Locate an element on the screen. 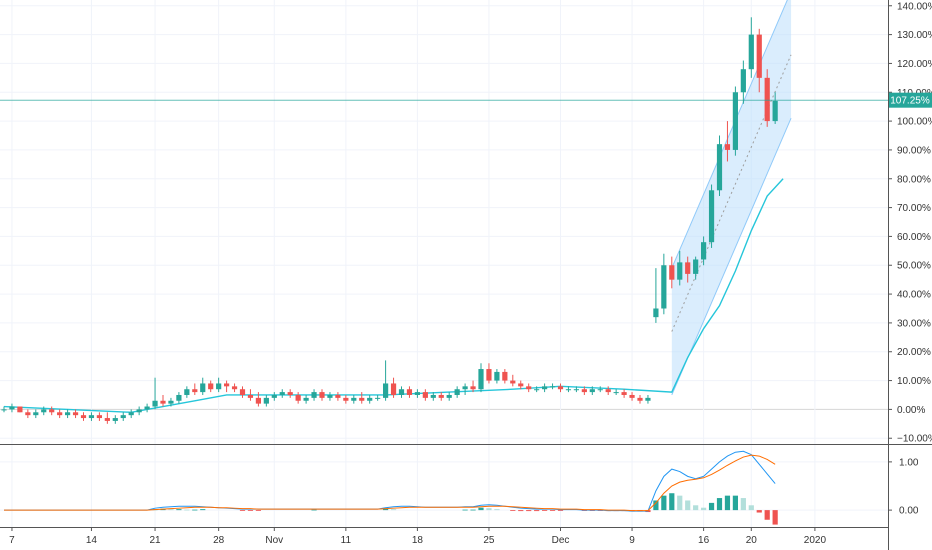 The height and width of the screenshot is (550, 932). channel-fill is located at coordinates (731, 197).